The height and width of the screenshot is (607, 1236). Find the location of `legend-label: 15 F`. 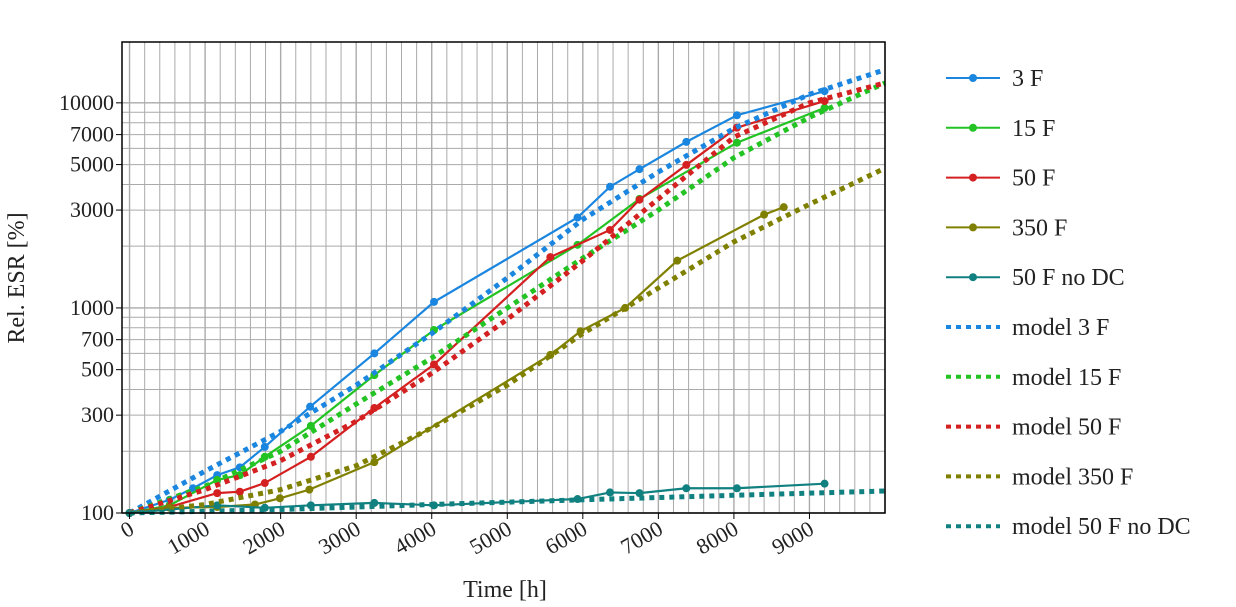

legend-label: 15 F is located at coordinates (1033, 129).